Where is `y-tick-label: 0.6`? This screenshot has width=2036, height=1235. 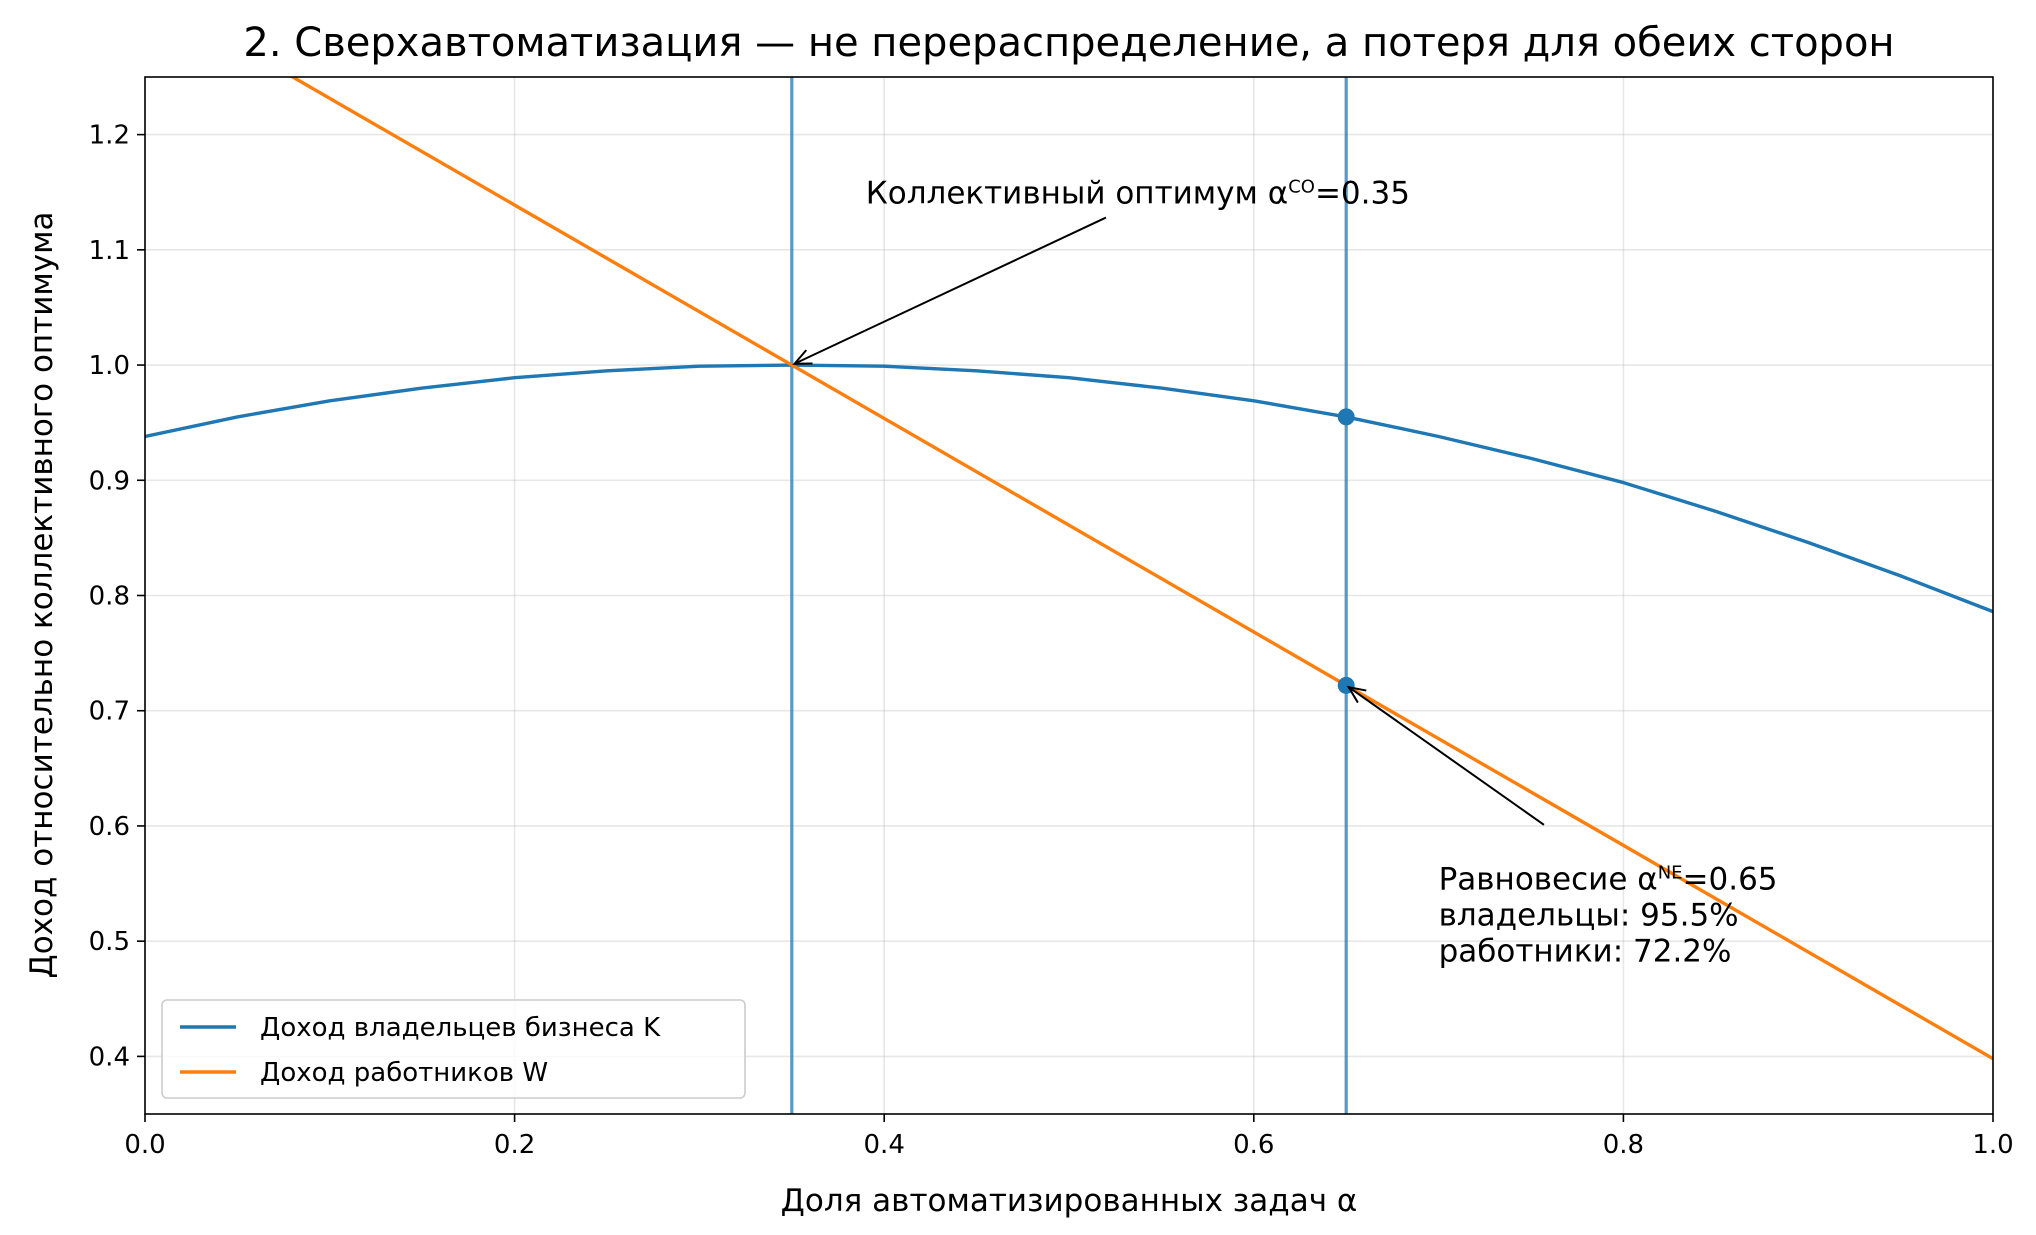 y-tick-label: 0.6 is located at coordinates (109, 827).